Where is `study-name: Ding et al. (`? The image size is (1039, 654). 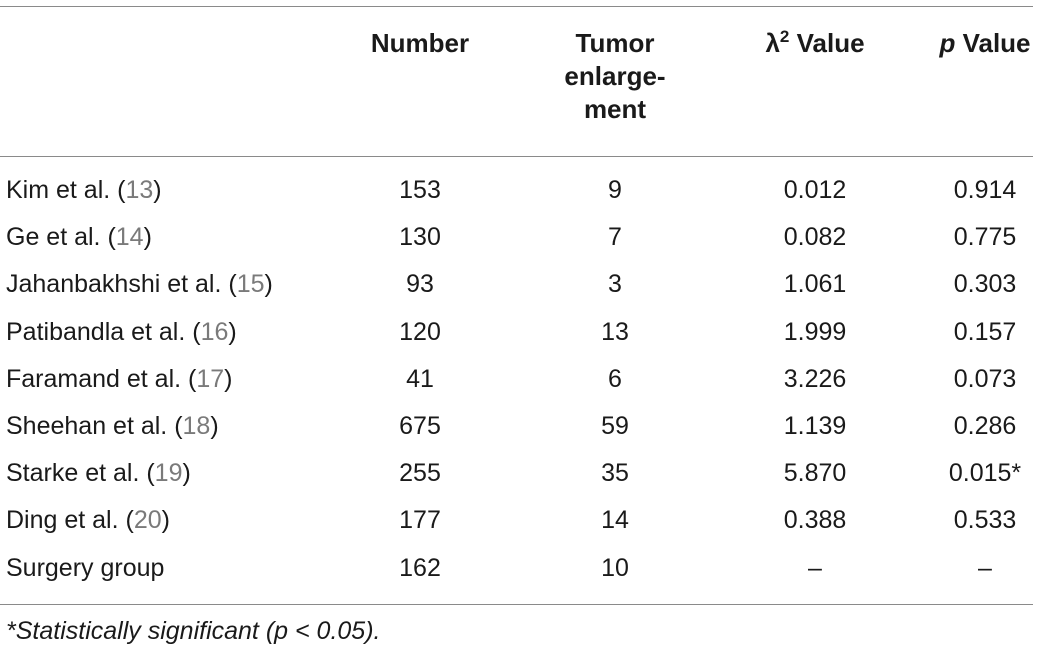 study-name: Ding et al. ( is located at coordinates (70, 520).